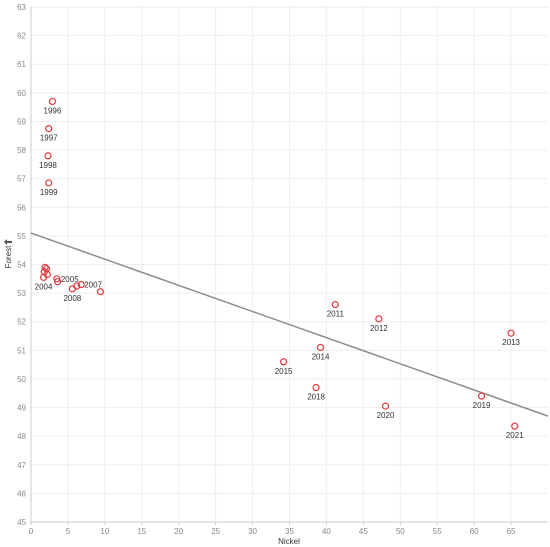 Image resolution: width=550 pixels, height=547 pixels. I want to click on y-tick-label: 58, so click(21, 150).